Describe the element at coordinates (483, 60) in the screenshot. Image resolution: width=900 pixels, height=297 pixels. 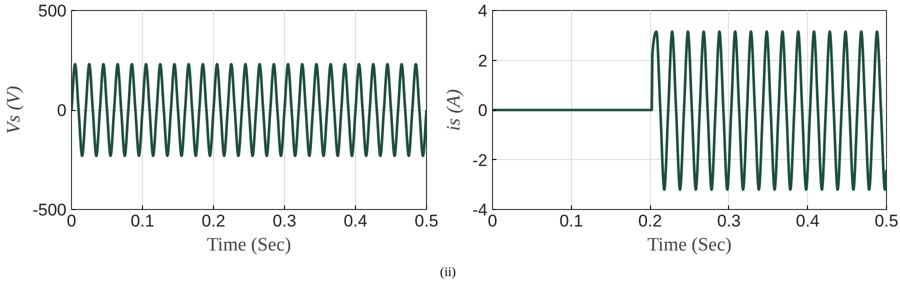
I see `y-tick-label: 2` at that location.